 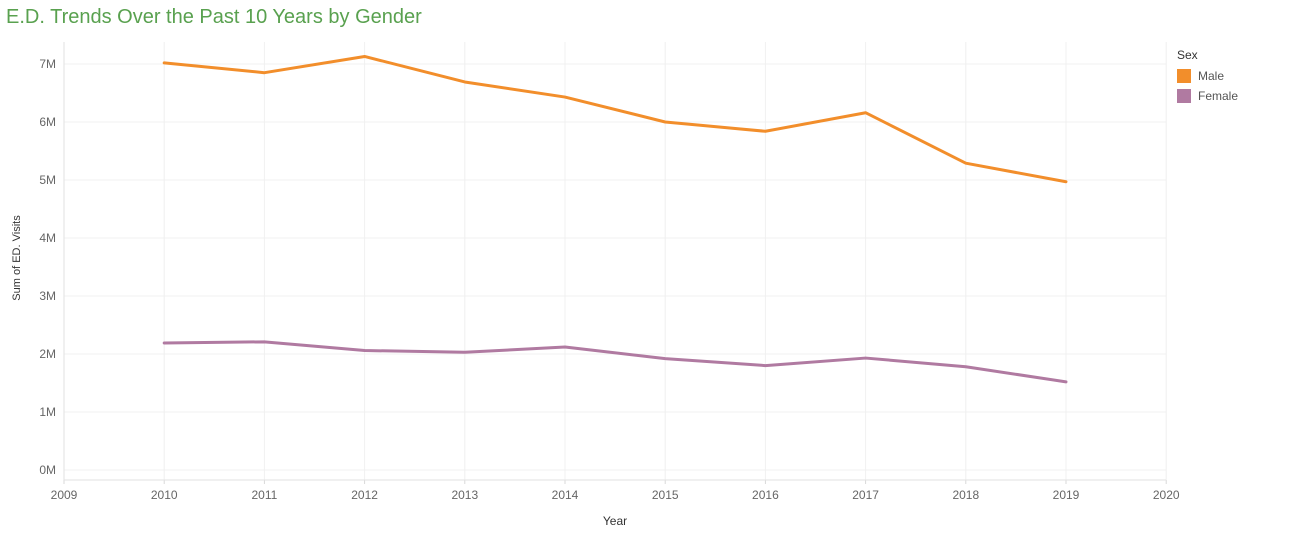 What do you see at coordinates (47, 296) in the screenshot?
I see `y-tick-label: 3M` at bounding box center [47, 296].